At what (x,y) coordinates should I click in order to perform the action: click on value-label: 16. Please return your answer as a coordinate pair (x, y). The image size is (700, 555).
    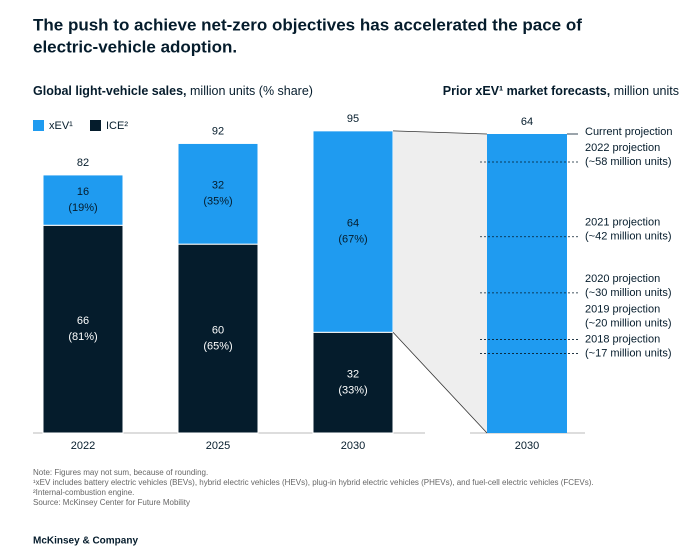
    Looking at the image, I should click on (83, 192).